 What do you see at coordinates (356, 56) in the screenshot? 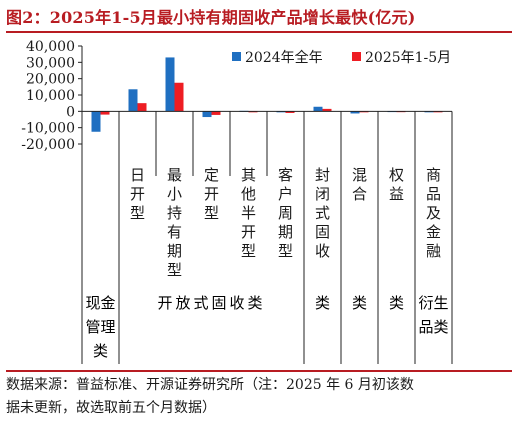
I see `legend-swatch-2025` at bounding box center [356, 56].